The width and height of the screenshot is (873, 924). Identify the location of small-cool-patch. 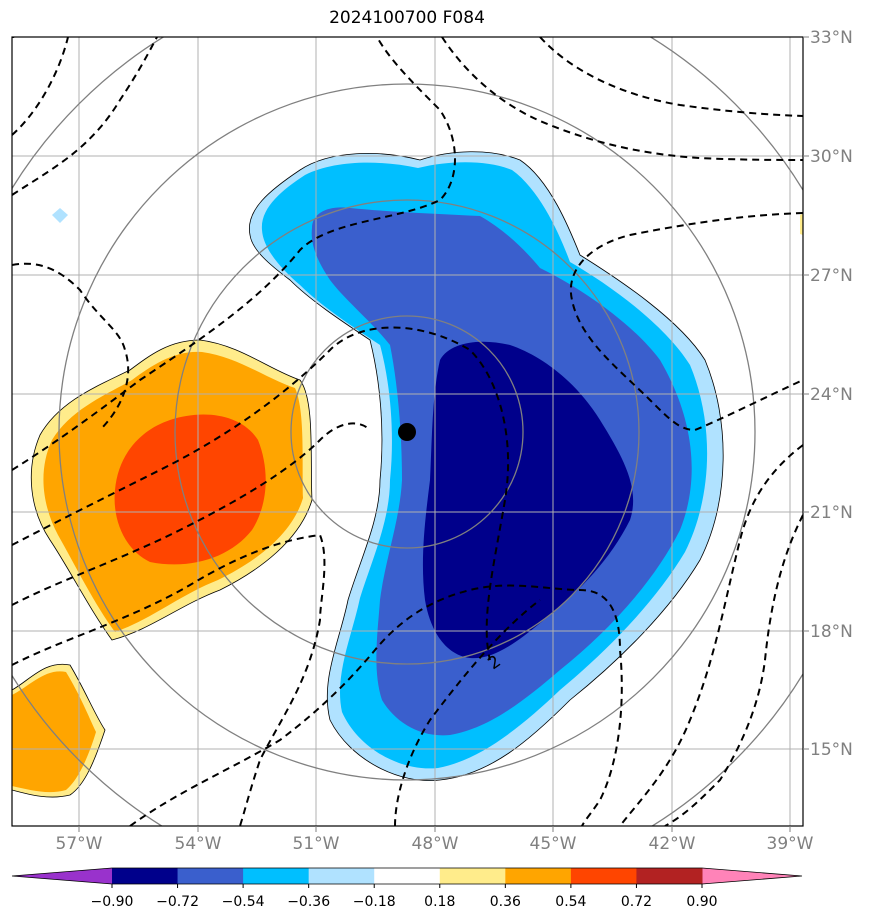
(60, 215).